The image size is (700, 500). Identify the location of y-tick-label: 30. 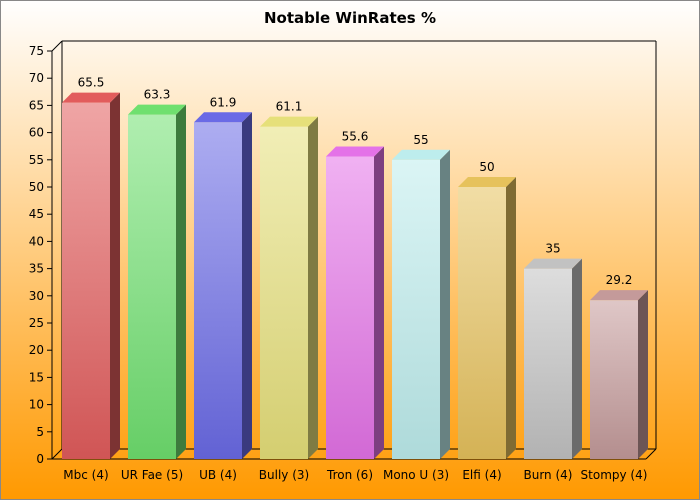
(36, 296).